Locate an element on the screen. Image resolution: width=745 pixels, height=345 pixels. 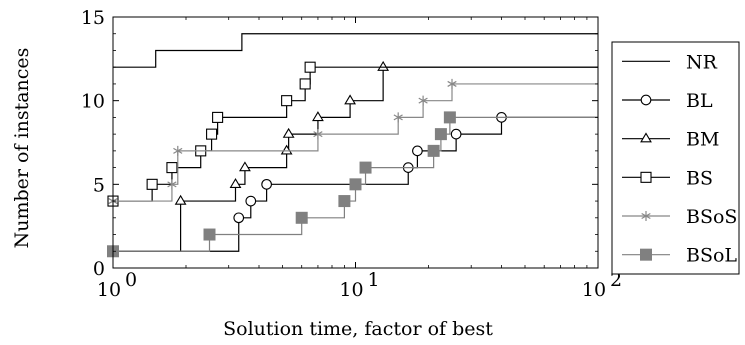
legend-label: BS is located at coordinates (699, 178).